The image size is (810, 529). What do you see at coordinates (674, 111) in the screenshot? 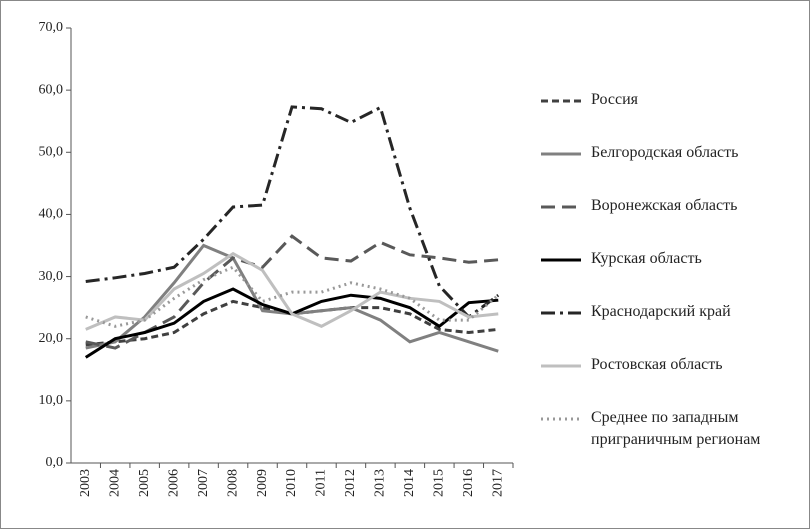
I see `legend-item: Россия` at bounding box center [674, 111].